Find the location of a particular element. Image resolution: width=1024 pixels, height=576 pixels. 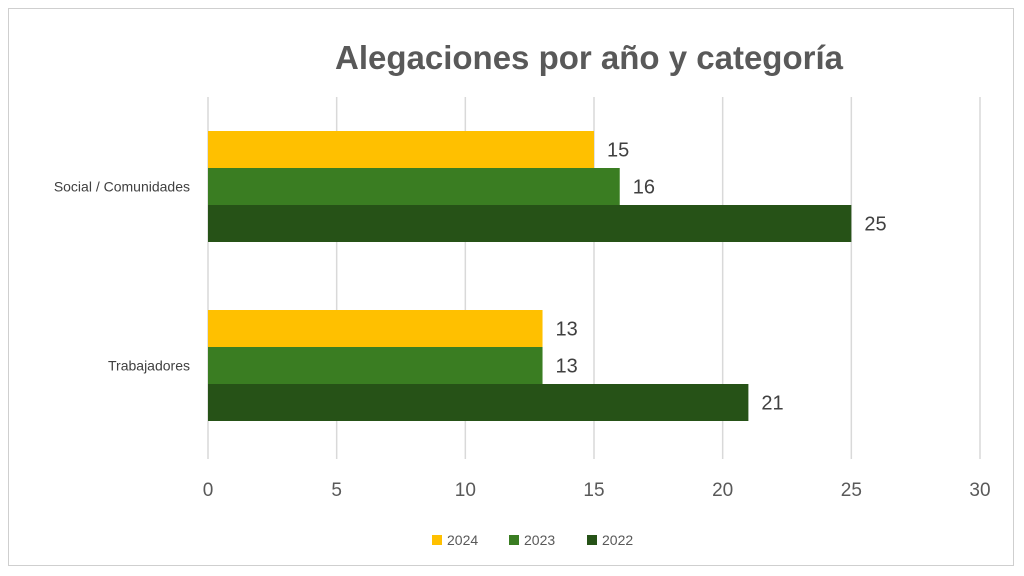

legend-label: 2022 is located at coordinates (617, 540).